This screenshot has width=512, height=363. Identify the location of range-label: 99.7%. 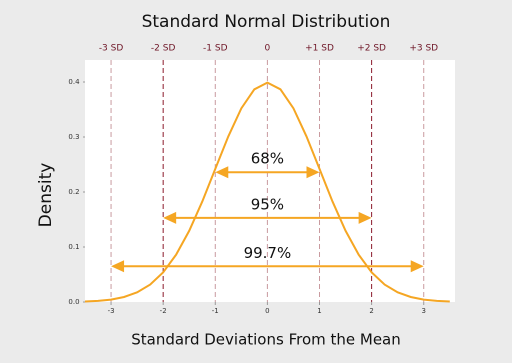
(268, 253).